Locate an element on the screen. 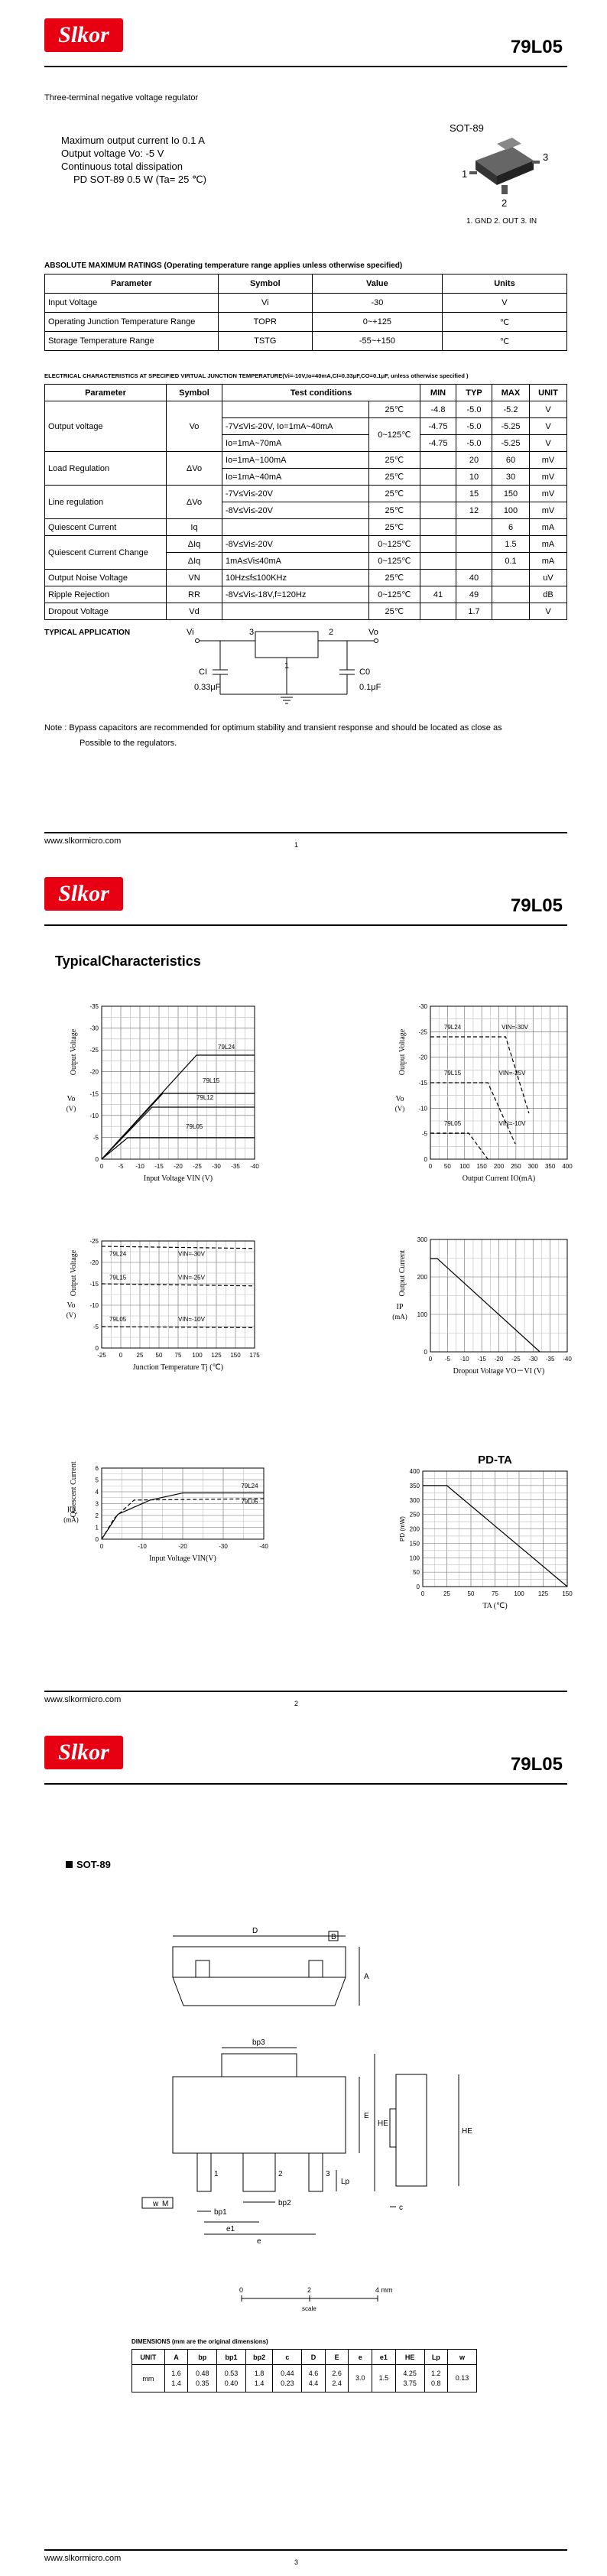 Image resolution: width=607 pixels, height=2576 pixels. cell: 2.6 2.4 is located at coordinates (336, 2378).